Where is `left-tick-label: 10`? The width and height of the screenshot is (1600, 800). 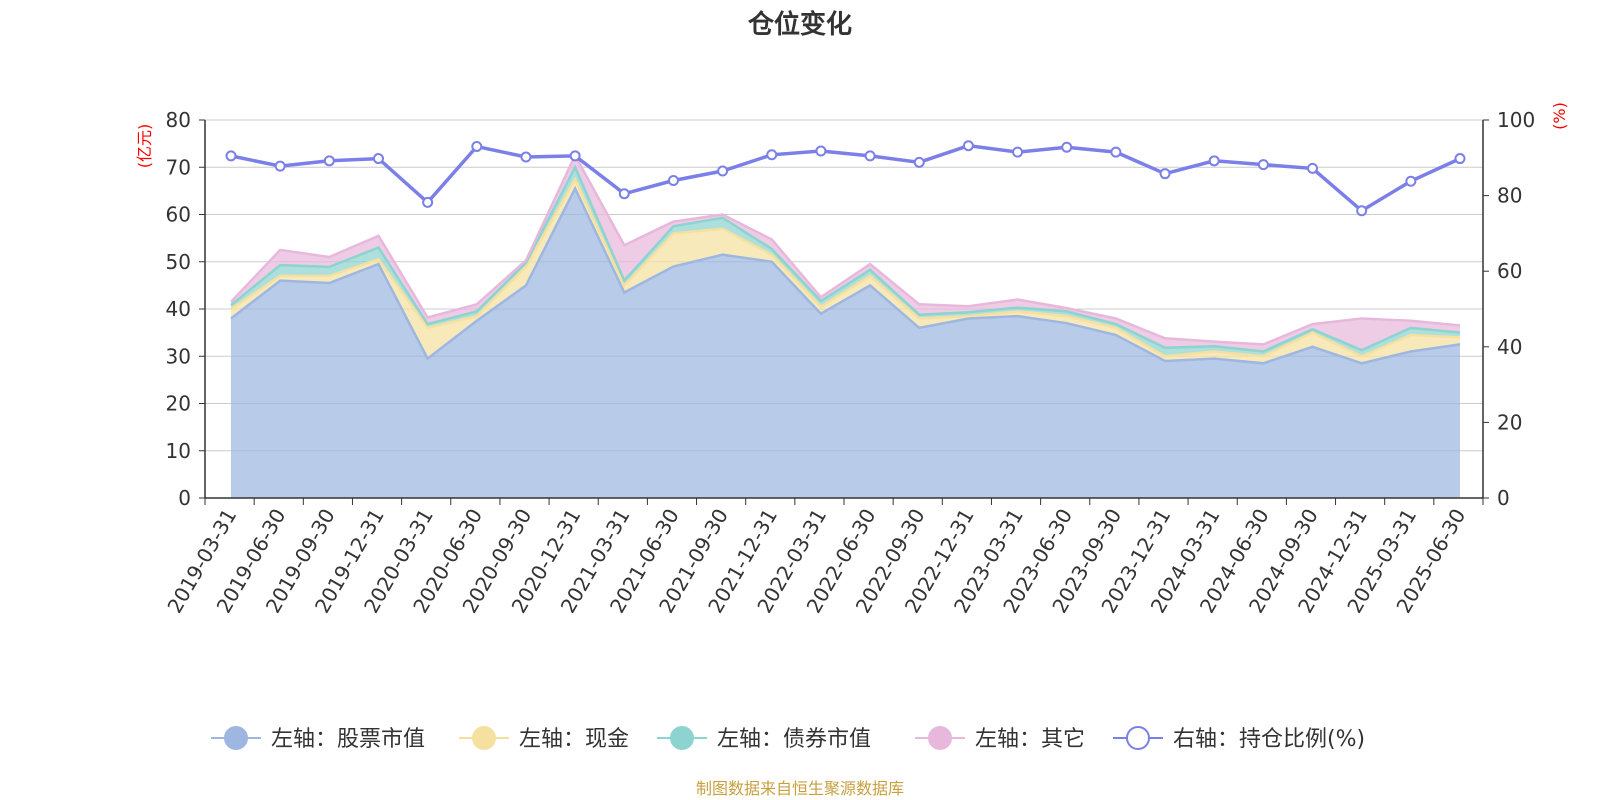
left-tick-label: 10 is located at coordinates (178, 451).